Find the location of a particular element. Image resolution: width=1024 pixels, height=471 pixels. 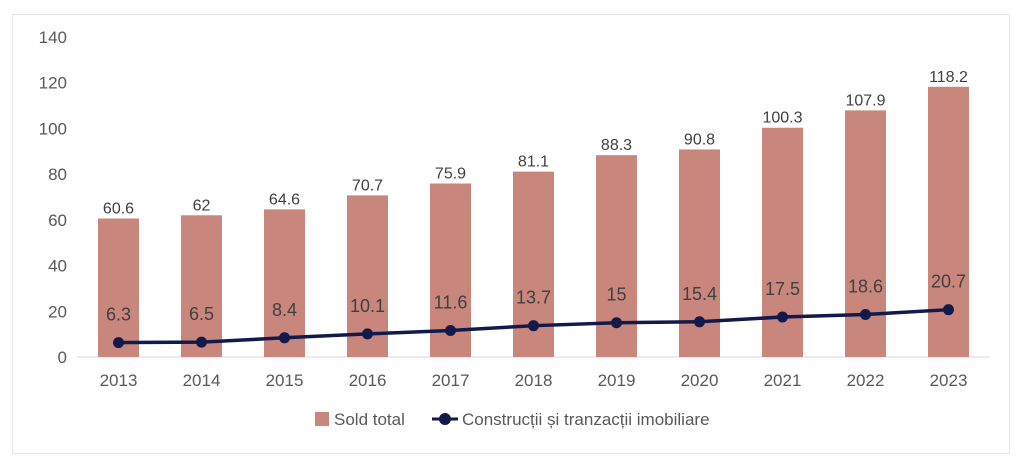

line-series: 6.3 6.5 8.4 10.1 11.6 13.7 15 15.4 17.5 18.6 20.7 is located at coordinates (536, 310).